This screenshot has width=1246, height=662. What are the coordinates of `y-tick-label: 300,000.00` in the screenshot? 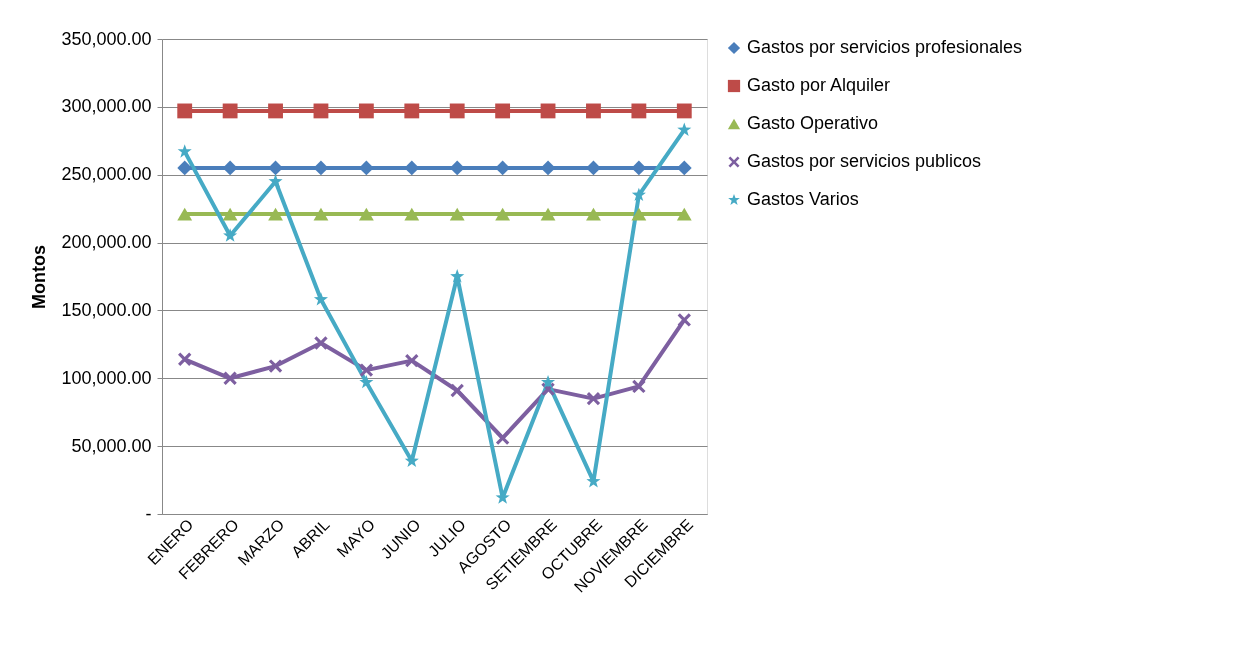 It's located at (106, 106).